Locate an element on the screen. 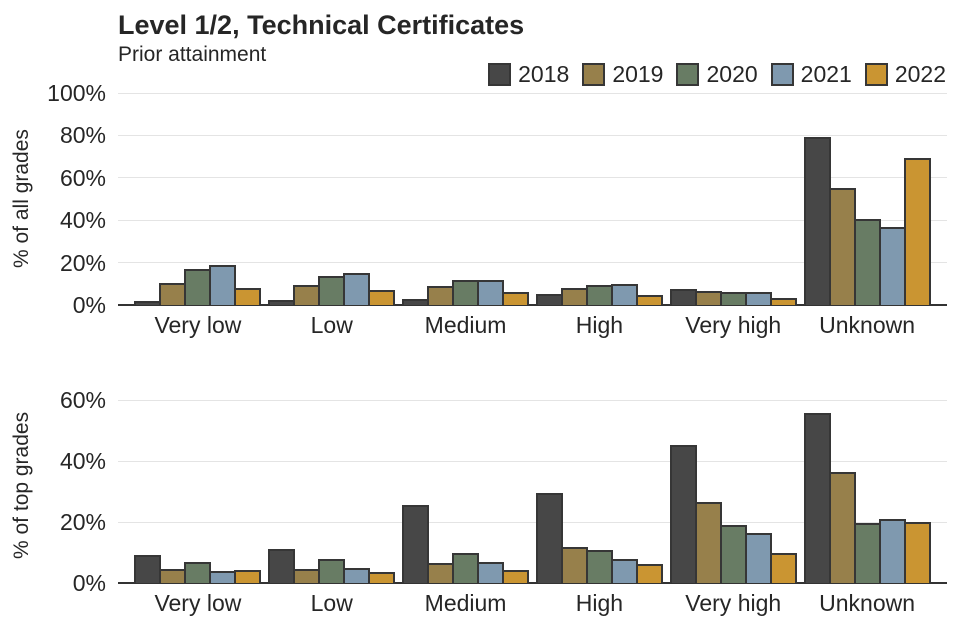  chart-title: Level 1/2, Technical Certificates is located at coordinates (321, 25).